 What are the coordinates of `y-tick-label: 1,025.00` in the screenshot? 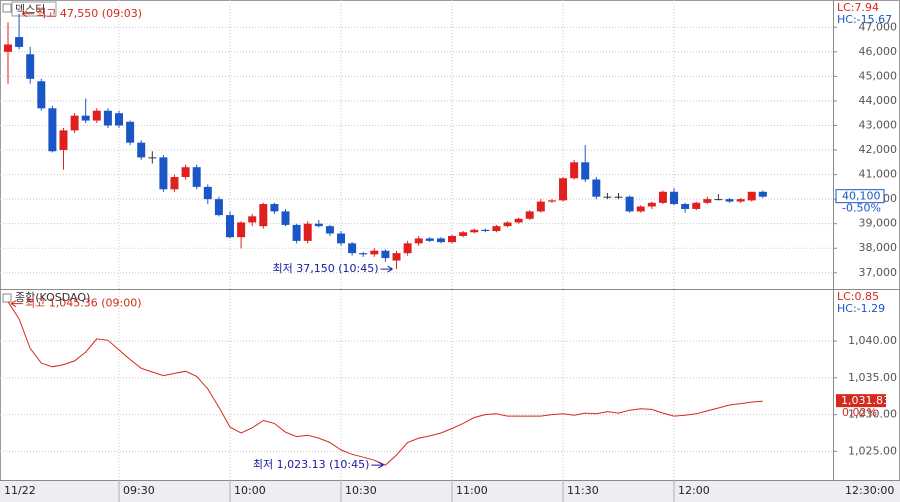 It's located at (872, 450).